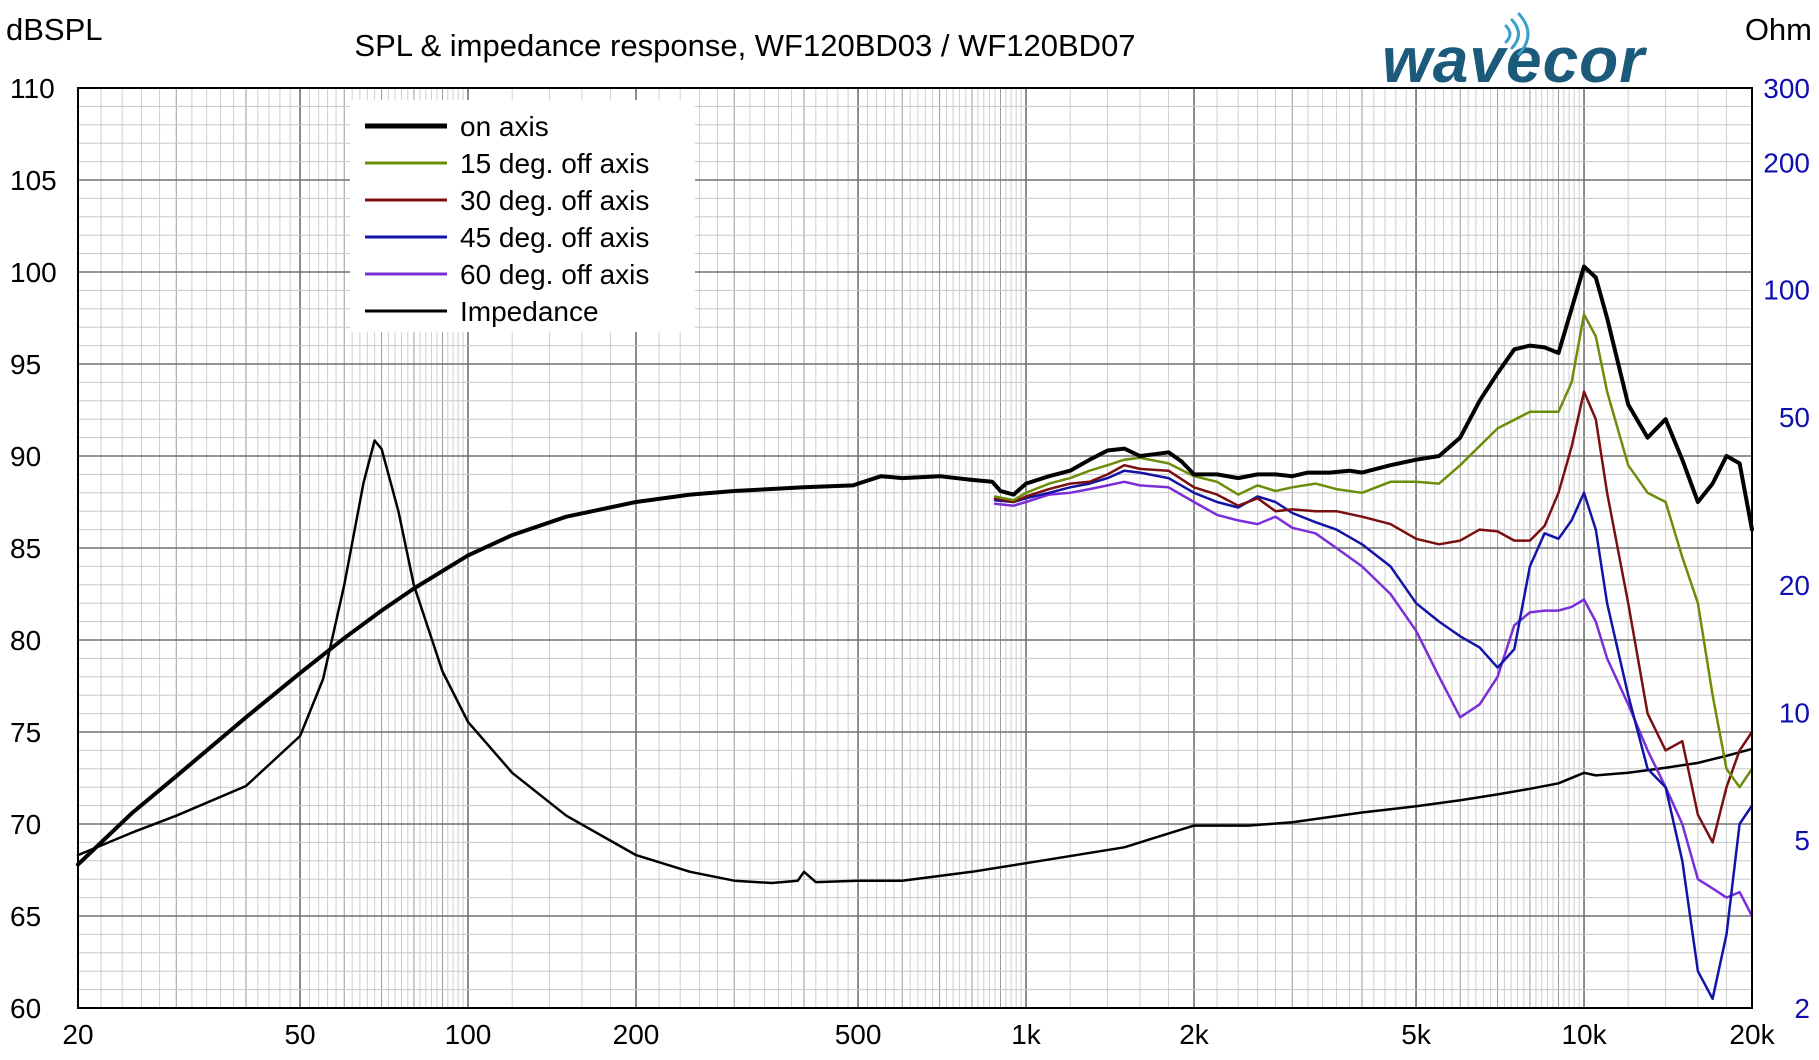 This screenshot has width=1819, height=1060. Describe the element at coordinates (77, 1034) in the screenshot. I see `x-tick-label: 20` at that location.